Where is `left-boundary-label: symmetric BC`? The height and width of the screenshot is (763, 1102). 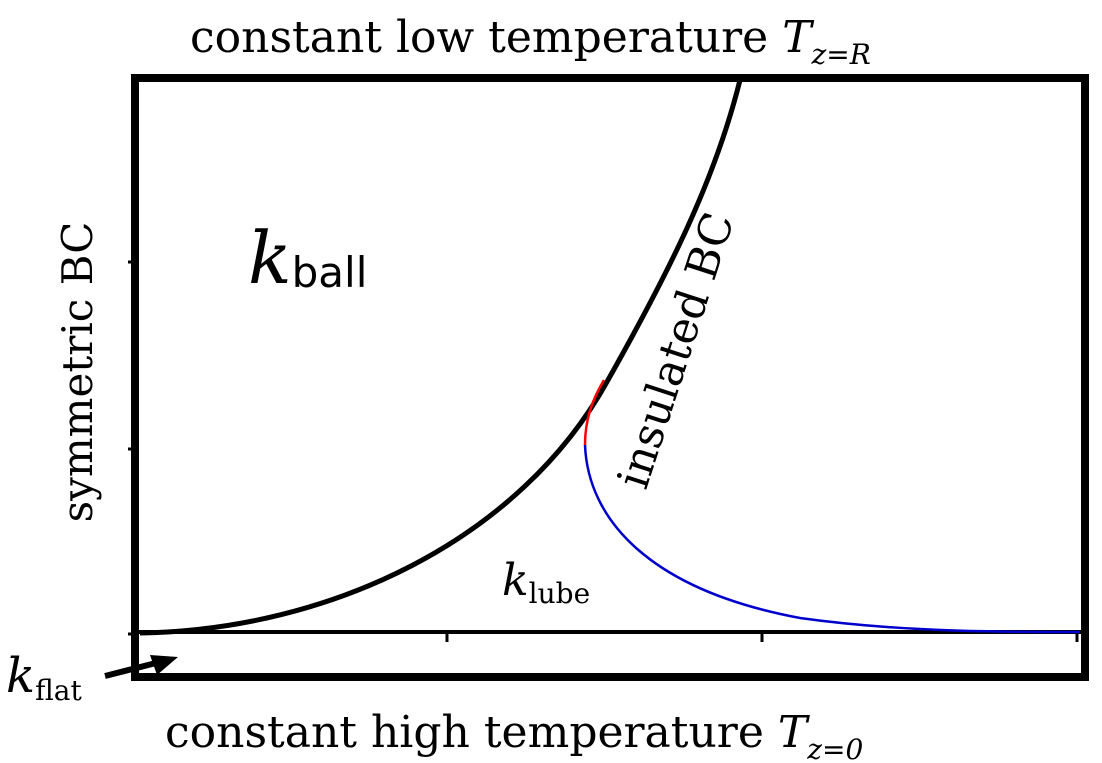 left-boundary-label: symmetric BC is located at coordinates (77, 372).